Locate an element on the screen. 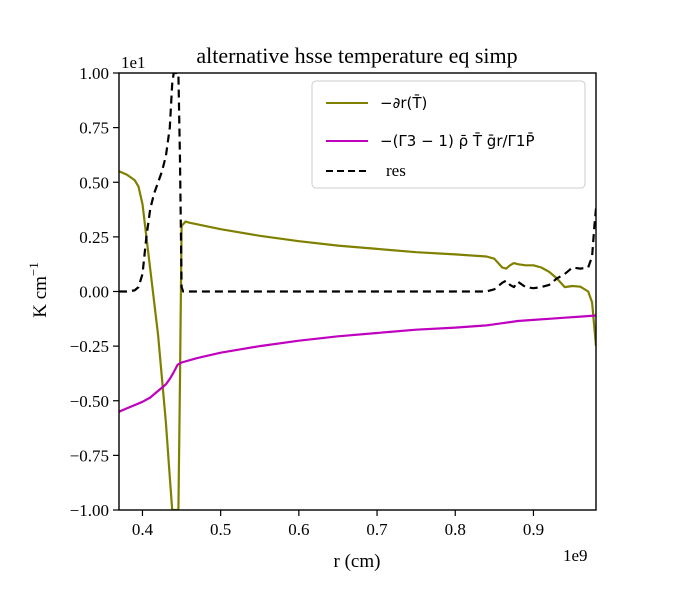 The width and height of the screenshot is (700, 600). legend: −∂r(T̄) −(Γ3 − 1) ρ̄ T̄ ḡr/Γ1P̄ res is located at coordinates (448, 134).